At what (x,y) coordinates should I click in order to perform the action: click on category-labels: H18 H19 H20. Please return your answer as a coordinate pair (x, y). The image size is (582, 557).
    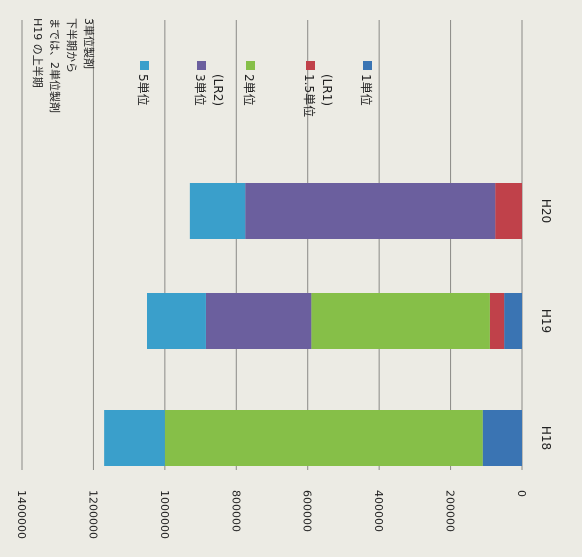
    Looking at the image, I should click on (546, 324).